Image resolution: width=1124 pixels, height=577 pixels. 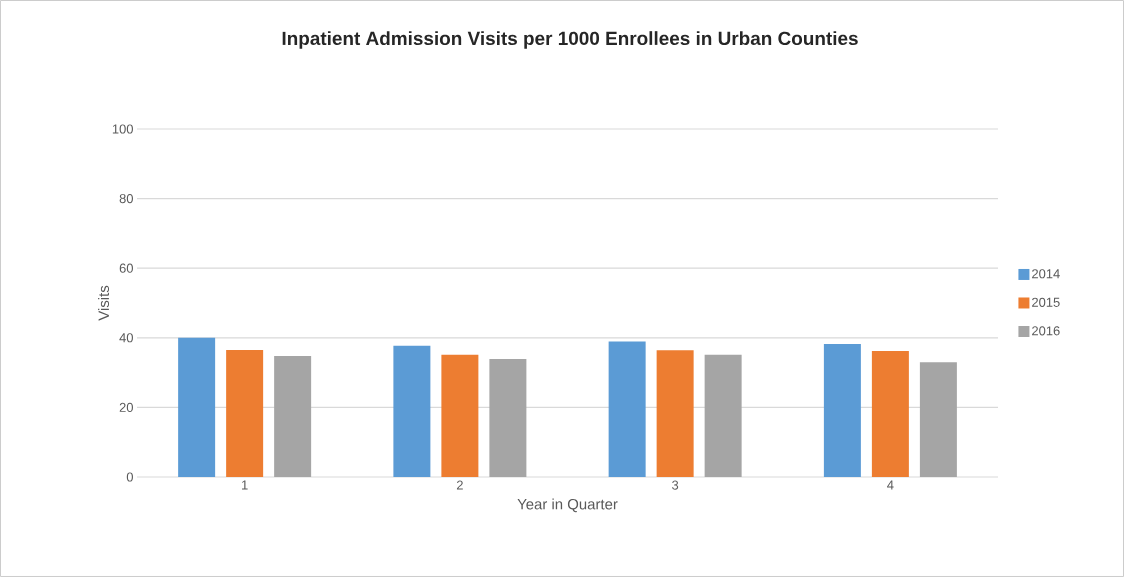 What do you see at coordinates (126, 338) in the screenshot?
I see `y-tick-label: 40` at bounding box center [126, 338].